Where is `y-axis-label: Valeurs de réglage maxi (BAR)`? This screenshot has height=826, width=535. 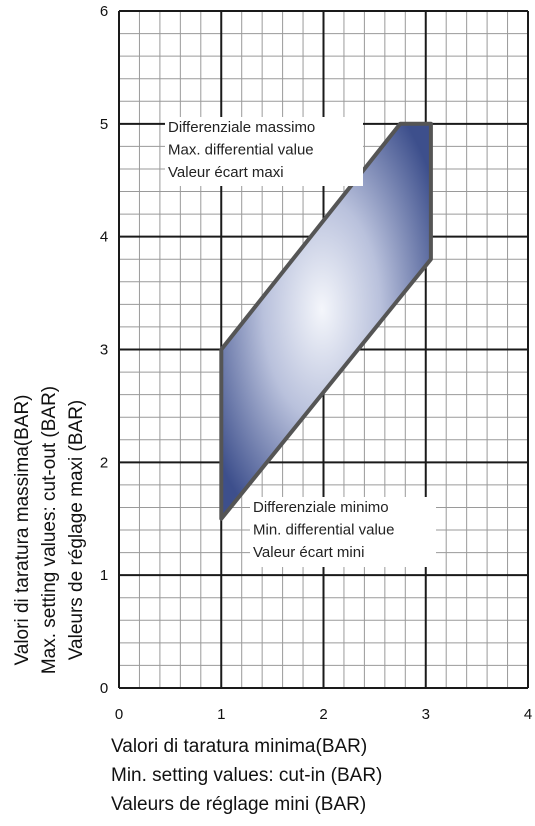
y-axis-label: Valeurs de réglage maxi (BAR) is located at coordinates (76, 530).